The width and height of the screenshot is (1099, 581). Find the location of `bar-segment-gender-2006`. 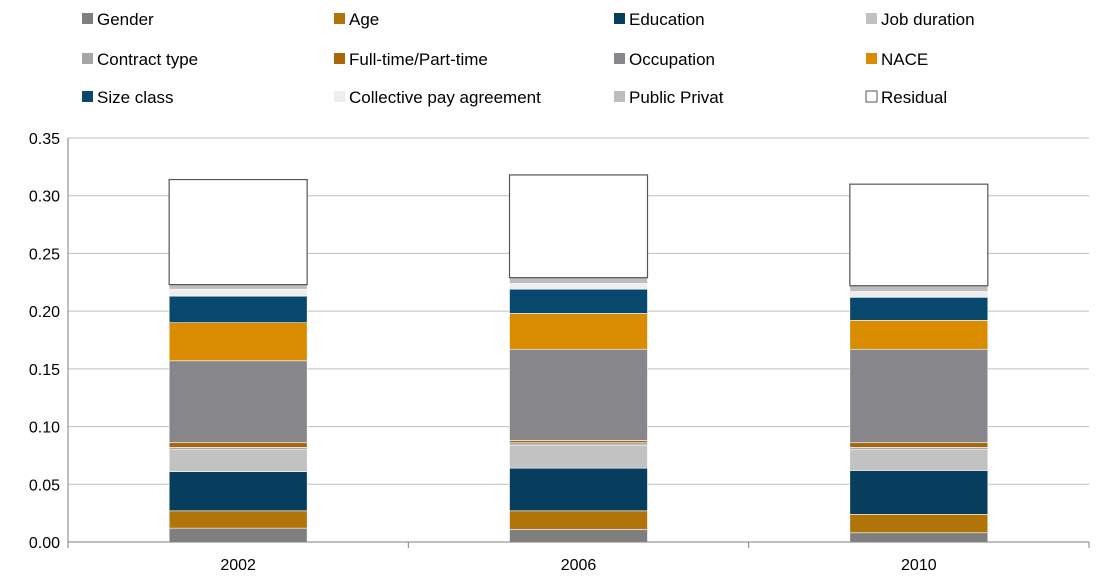

bar-segment-gender-2006 is located at coordinates (578, 536).